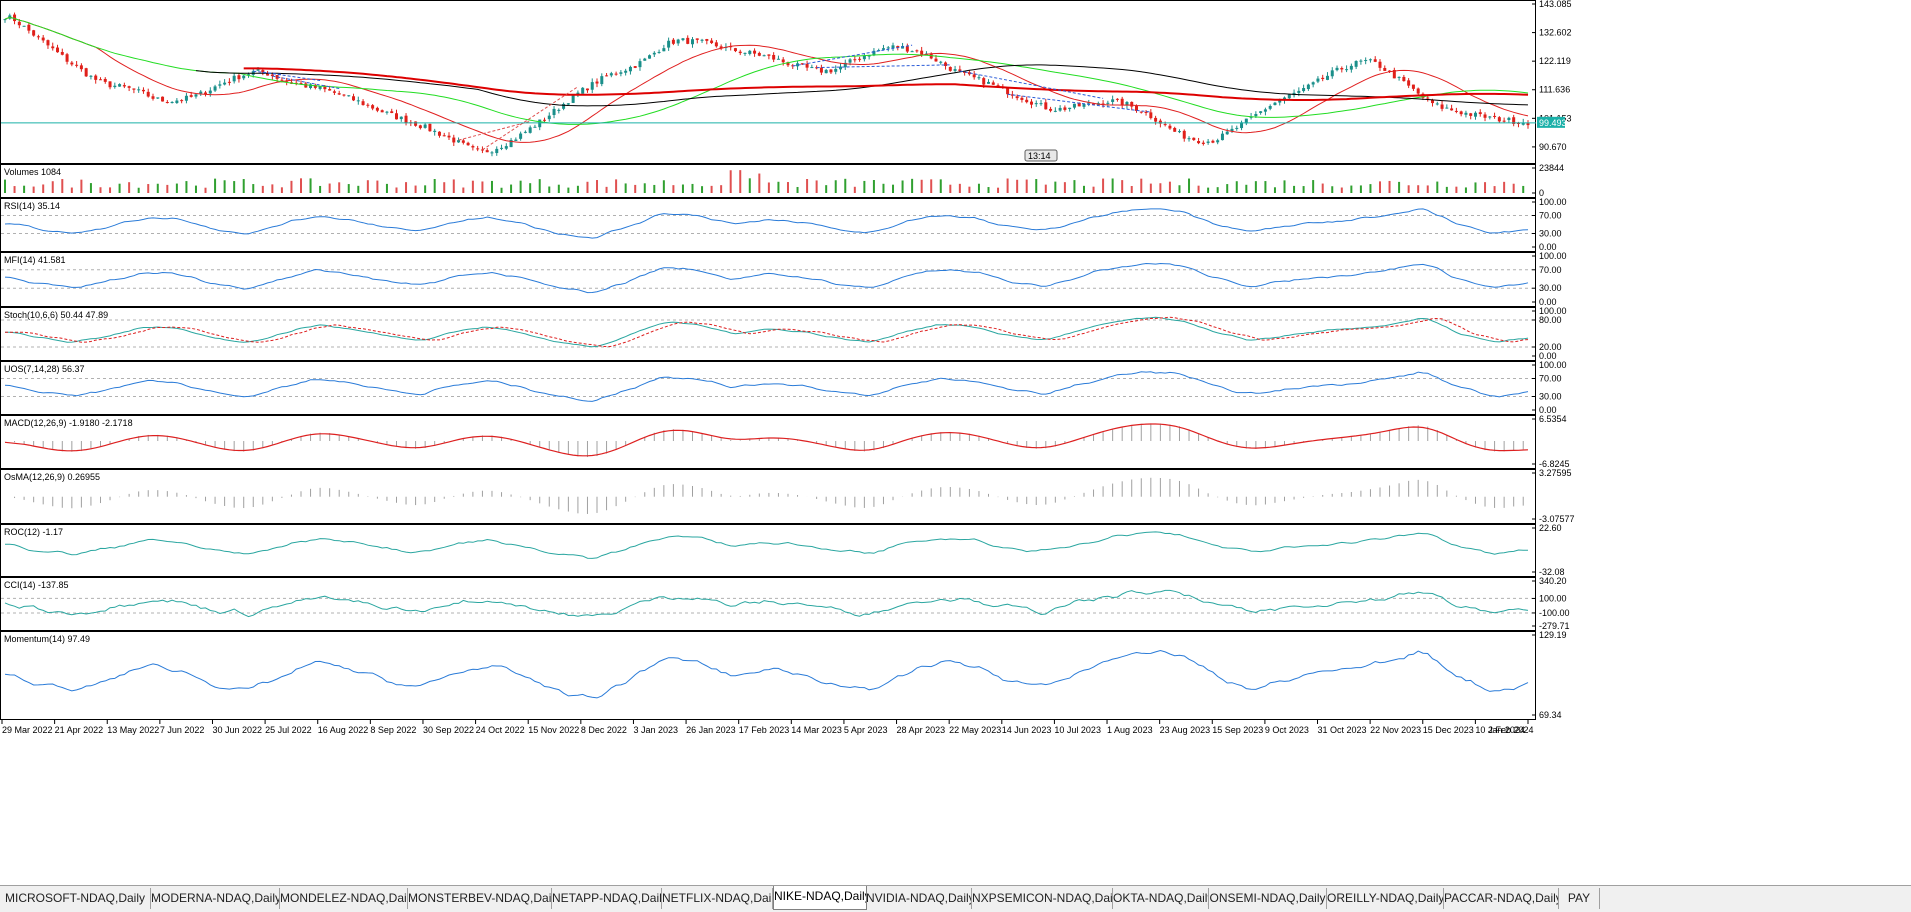  What do you see at coordinates (215, 898) in the screenshot?
I see `symbol-tab: MODERNA-NDAQ,Daily` at bounding box center [215, 898].